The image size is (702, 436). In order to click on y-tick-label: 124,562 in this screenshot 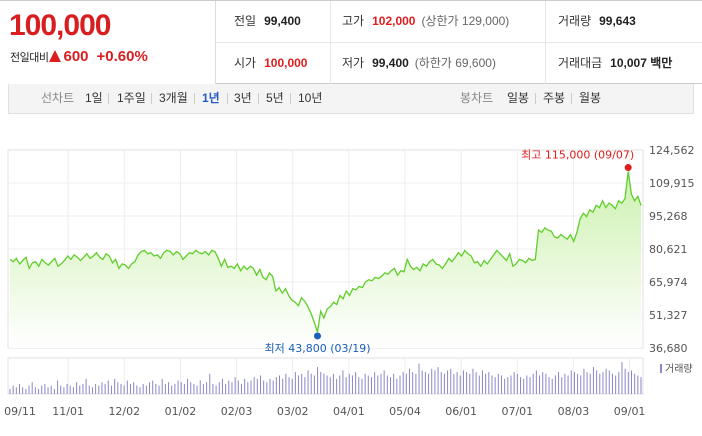, I will do `click(672, 150)`.